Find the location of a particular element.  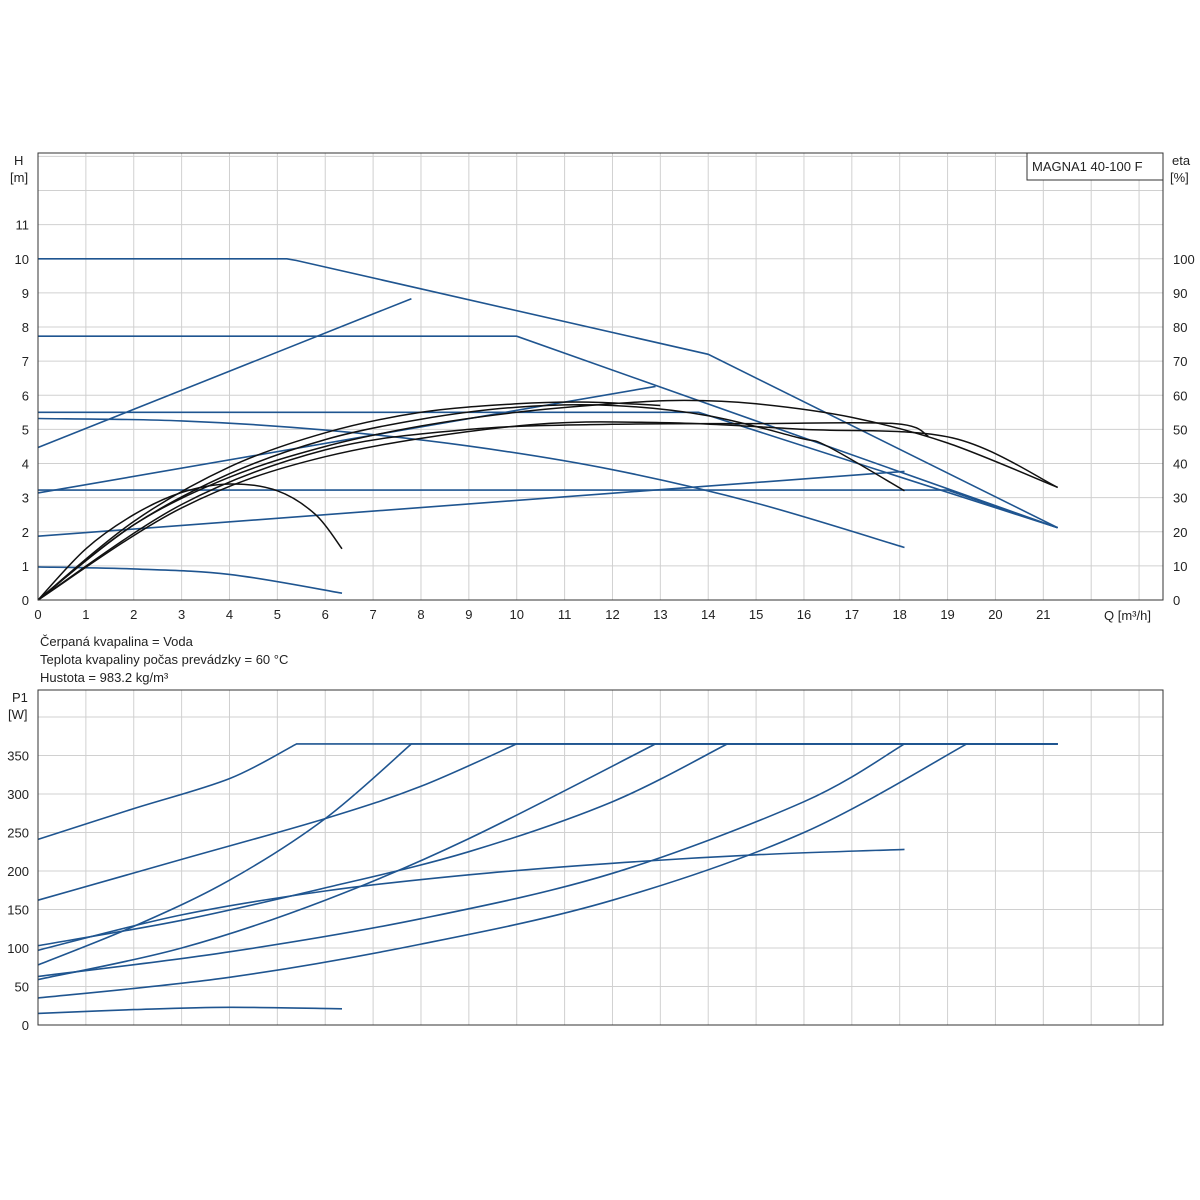

y-tick-label: 4 is located at coordinates (25, 464).